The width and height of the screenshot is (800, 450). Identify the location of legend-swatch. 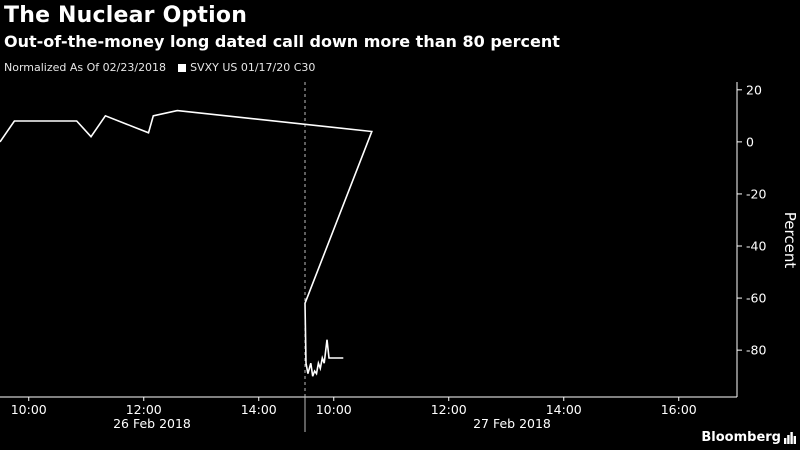
(182, 67).